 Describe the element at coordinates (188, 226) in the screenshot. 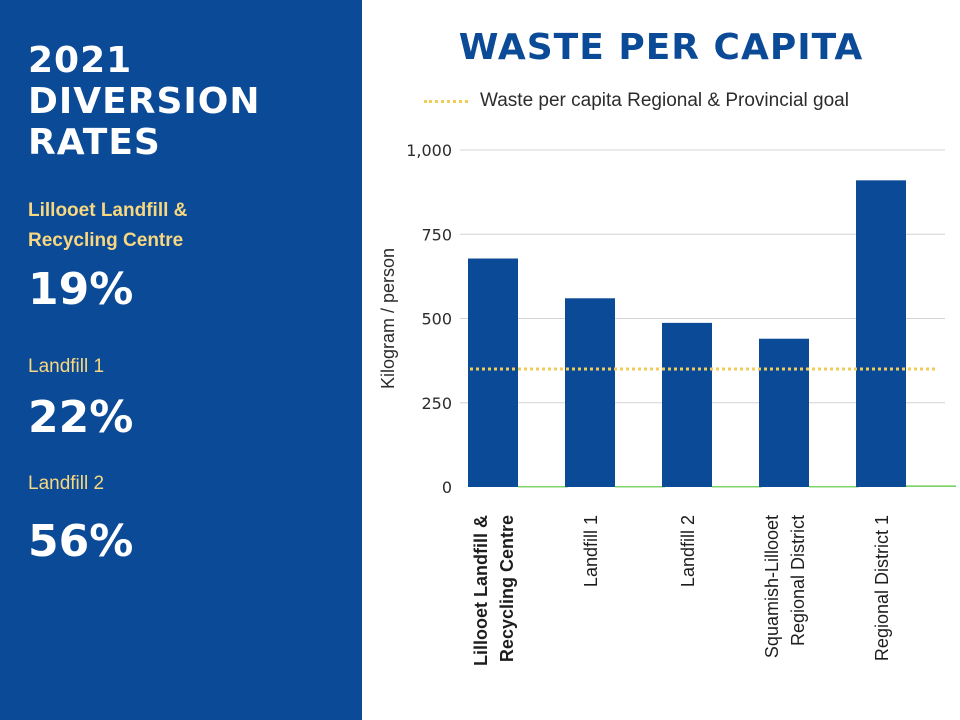

I see `facility-name-lillooet: Lillooet Landfill & Recycling Centre` at that location.